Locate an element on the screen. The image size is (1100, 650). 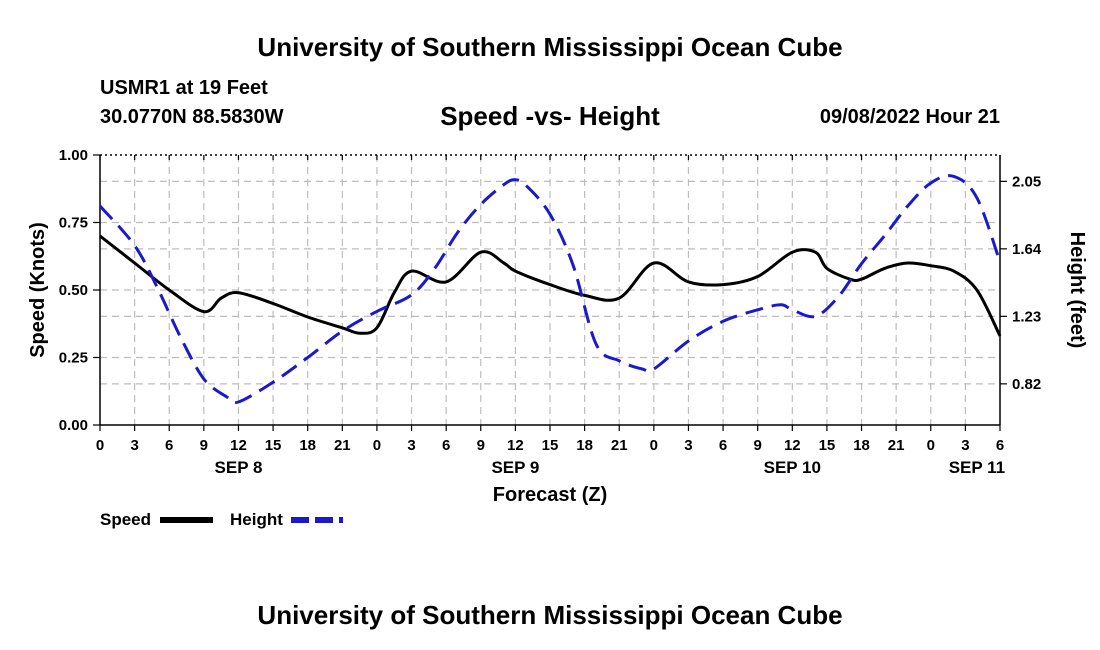
y-tick-label: 0.25 is located at coordinates (73, 358).